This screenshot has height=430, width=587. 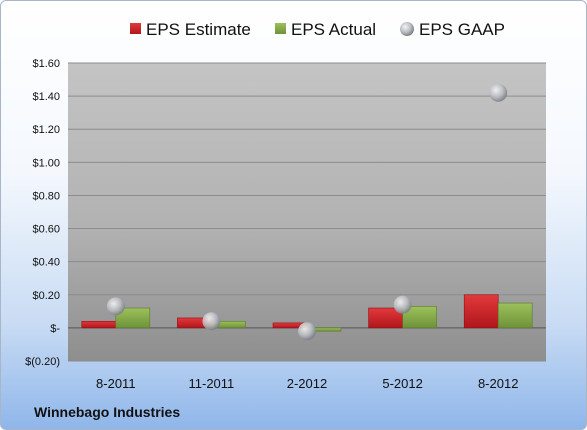 I want to click on legend-swatch-actual, so click(x=280, y=28).